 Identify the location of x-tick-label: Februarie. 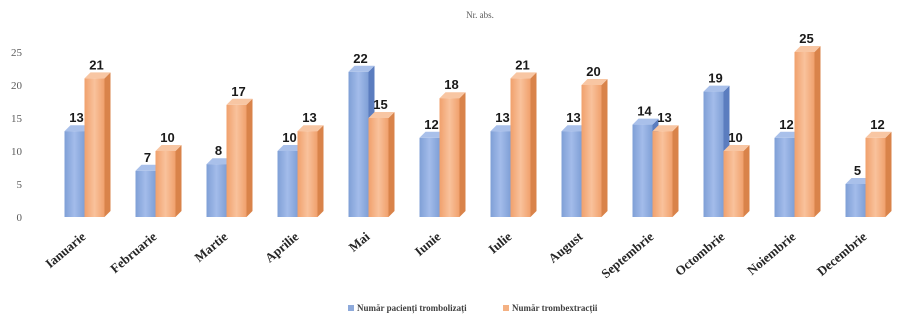
(133, 252).